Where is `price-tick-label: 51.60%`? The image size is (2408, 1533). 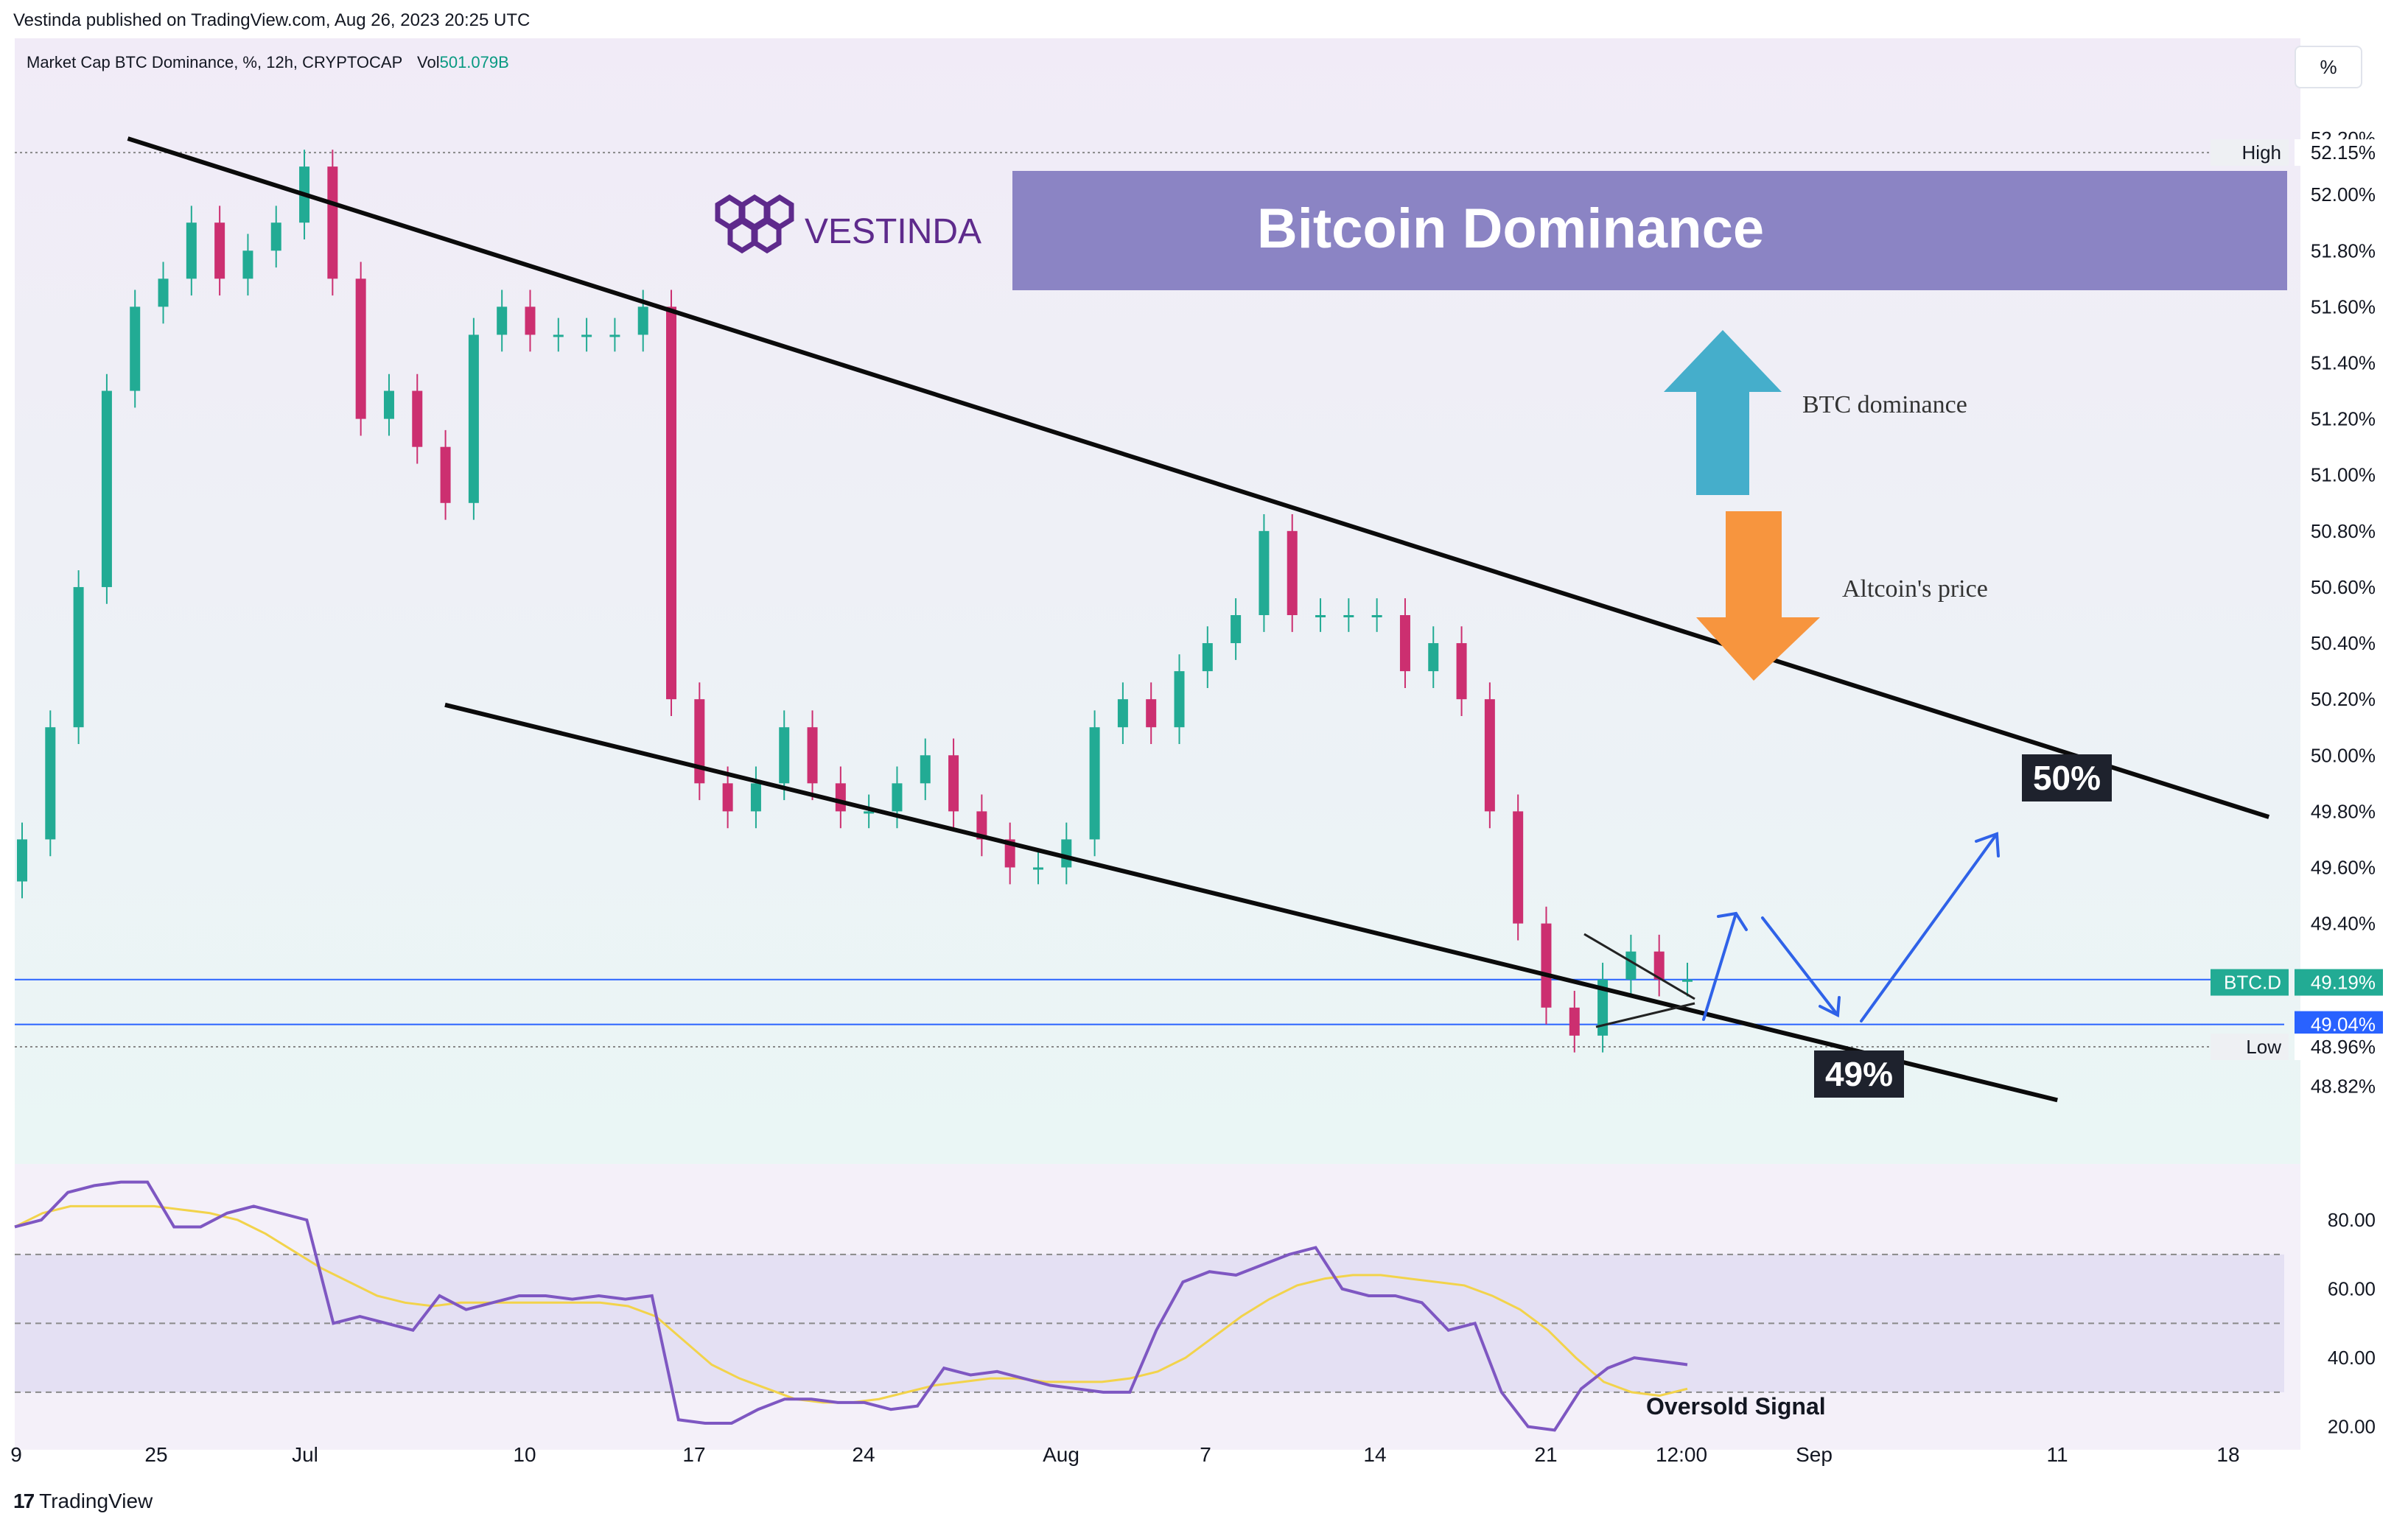 price-tick-label: 51.60% is located at coordinates (2343, 306).